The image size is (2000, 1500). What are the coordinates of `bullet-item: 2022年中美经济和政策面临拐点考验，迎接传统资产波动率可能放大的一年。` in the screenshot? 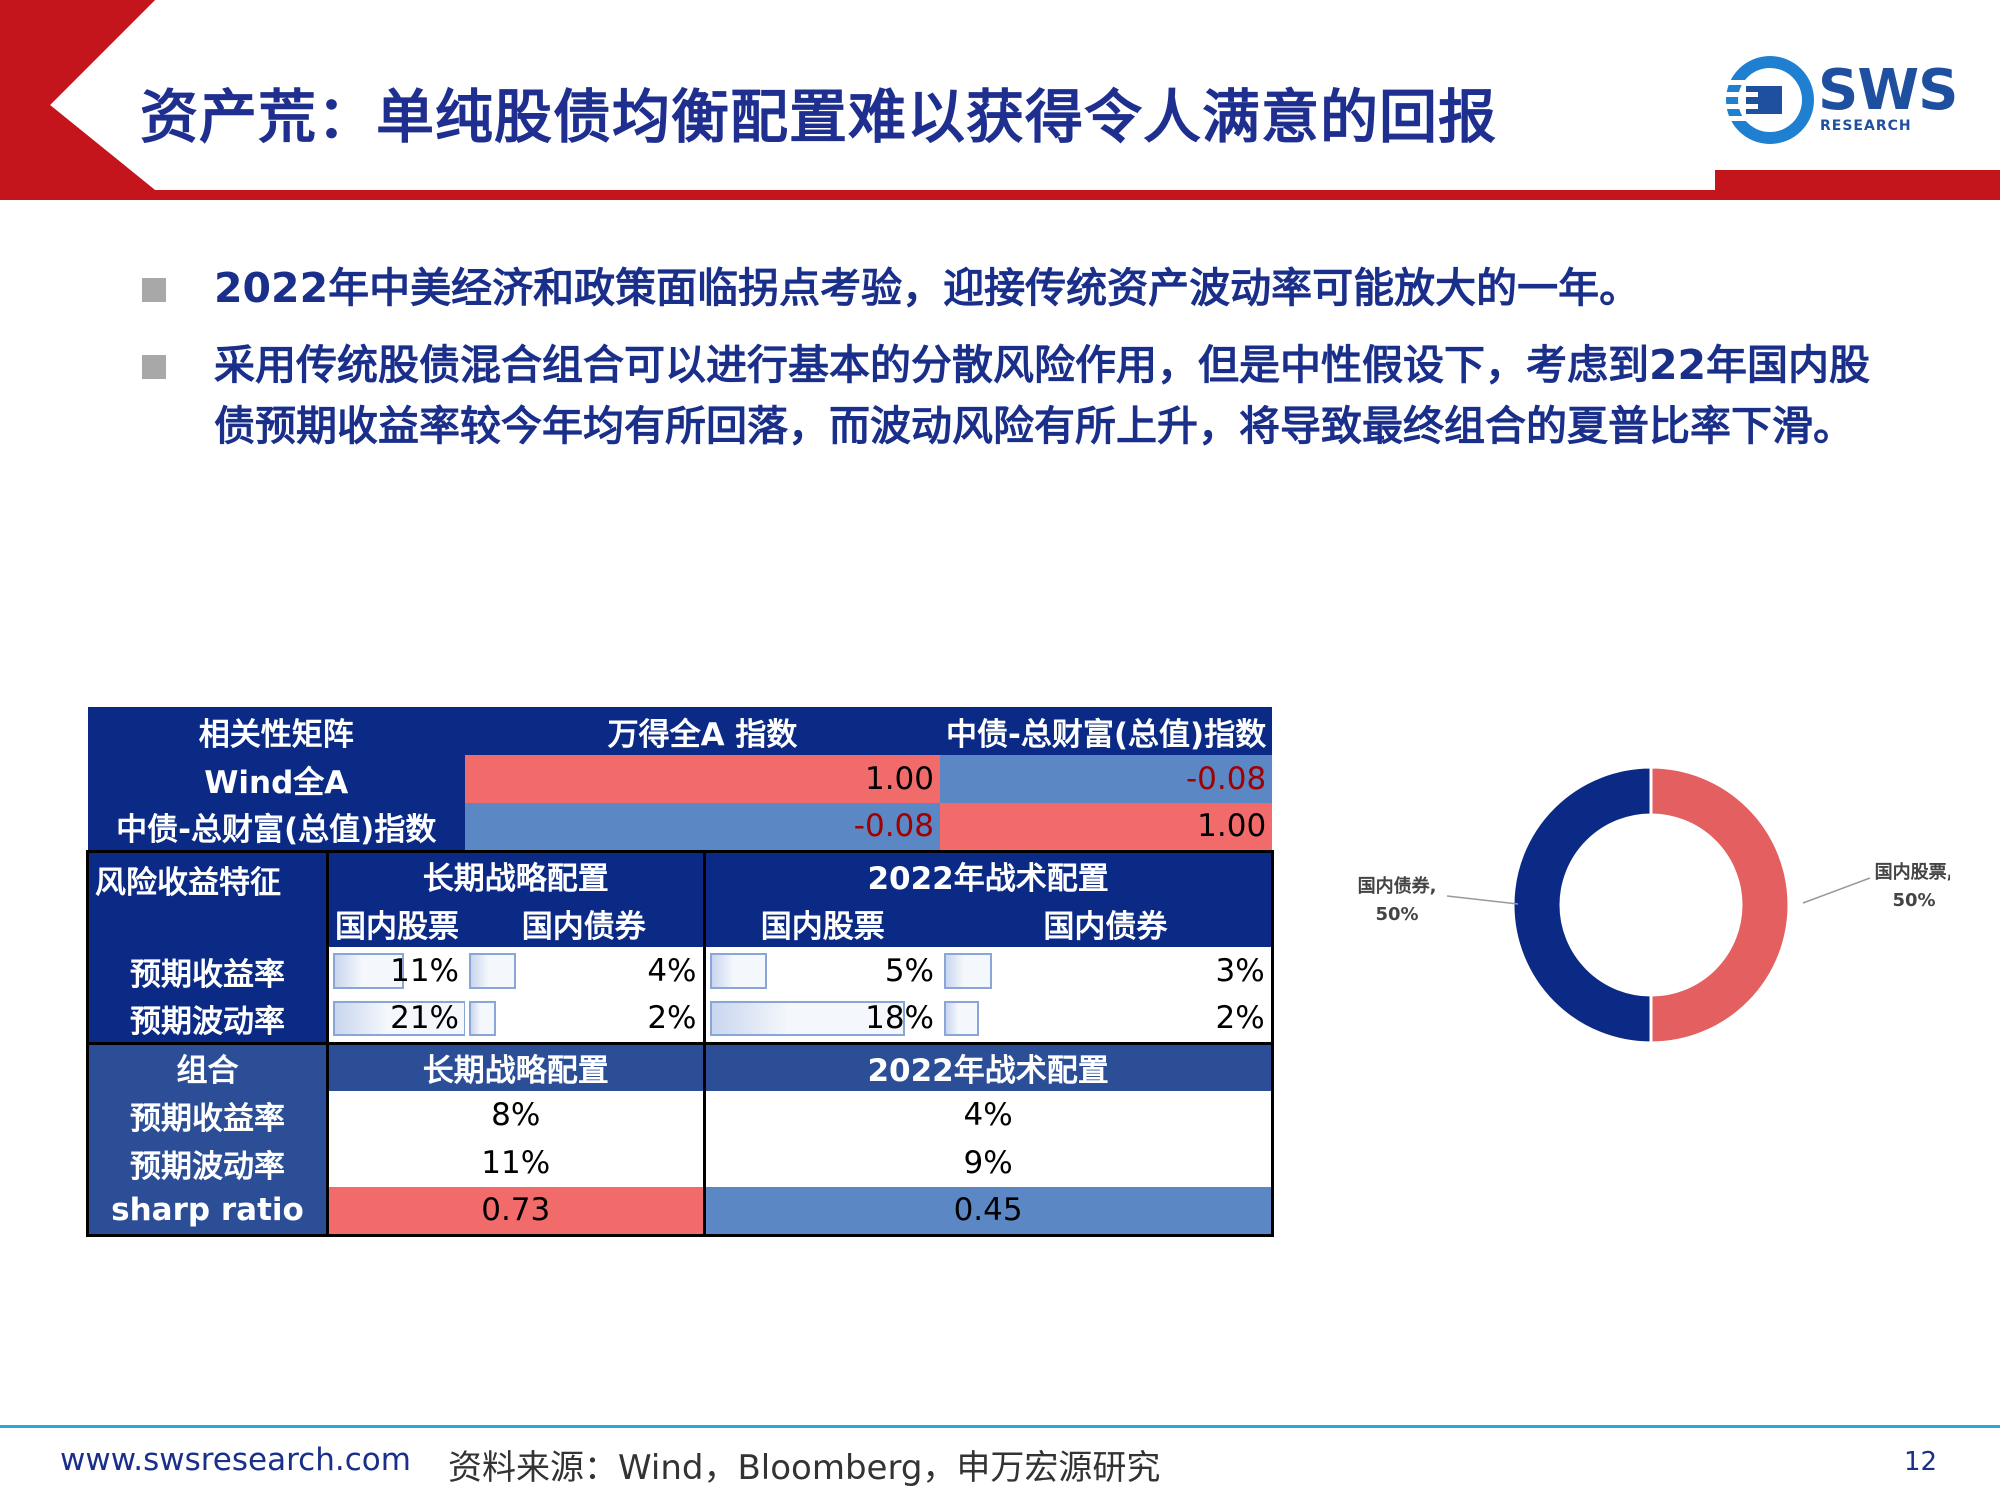 It's located at (1020, 288).